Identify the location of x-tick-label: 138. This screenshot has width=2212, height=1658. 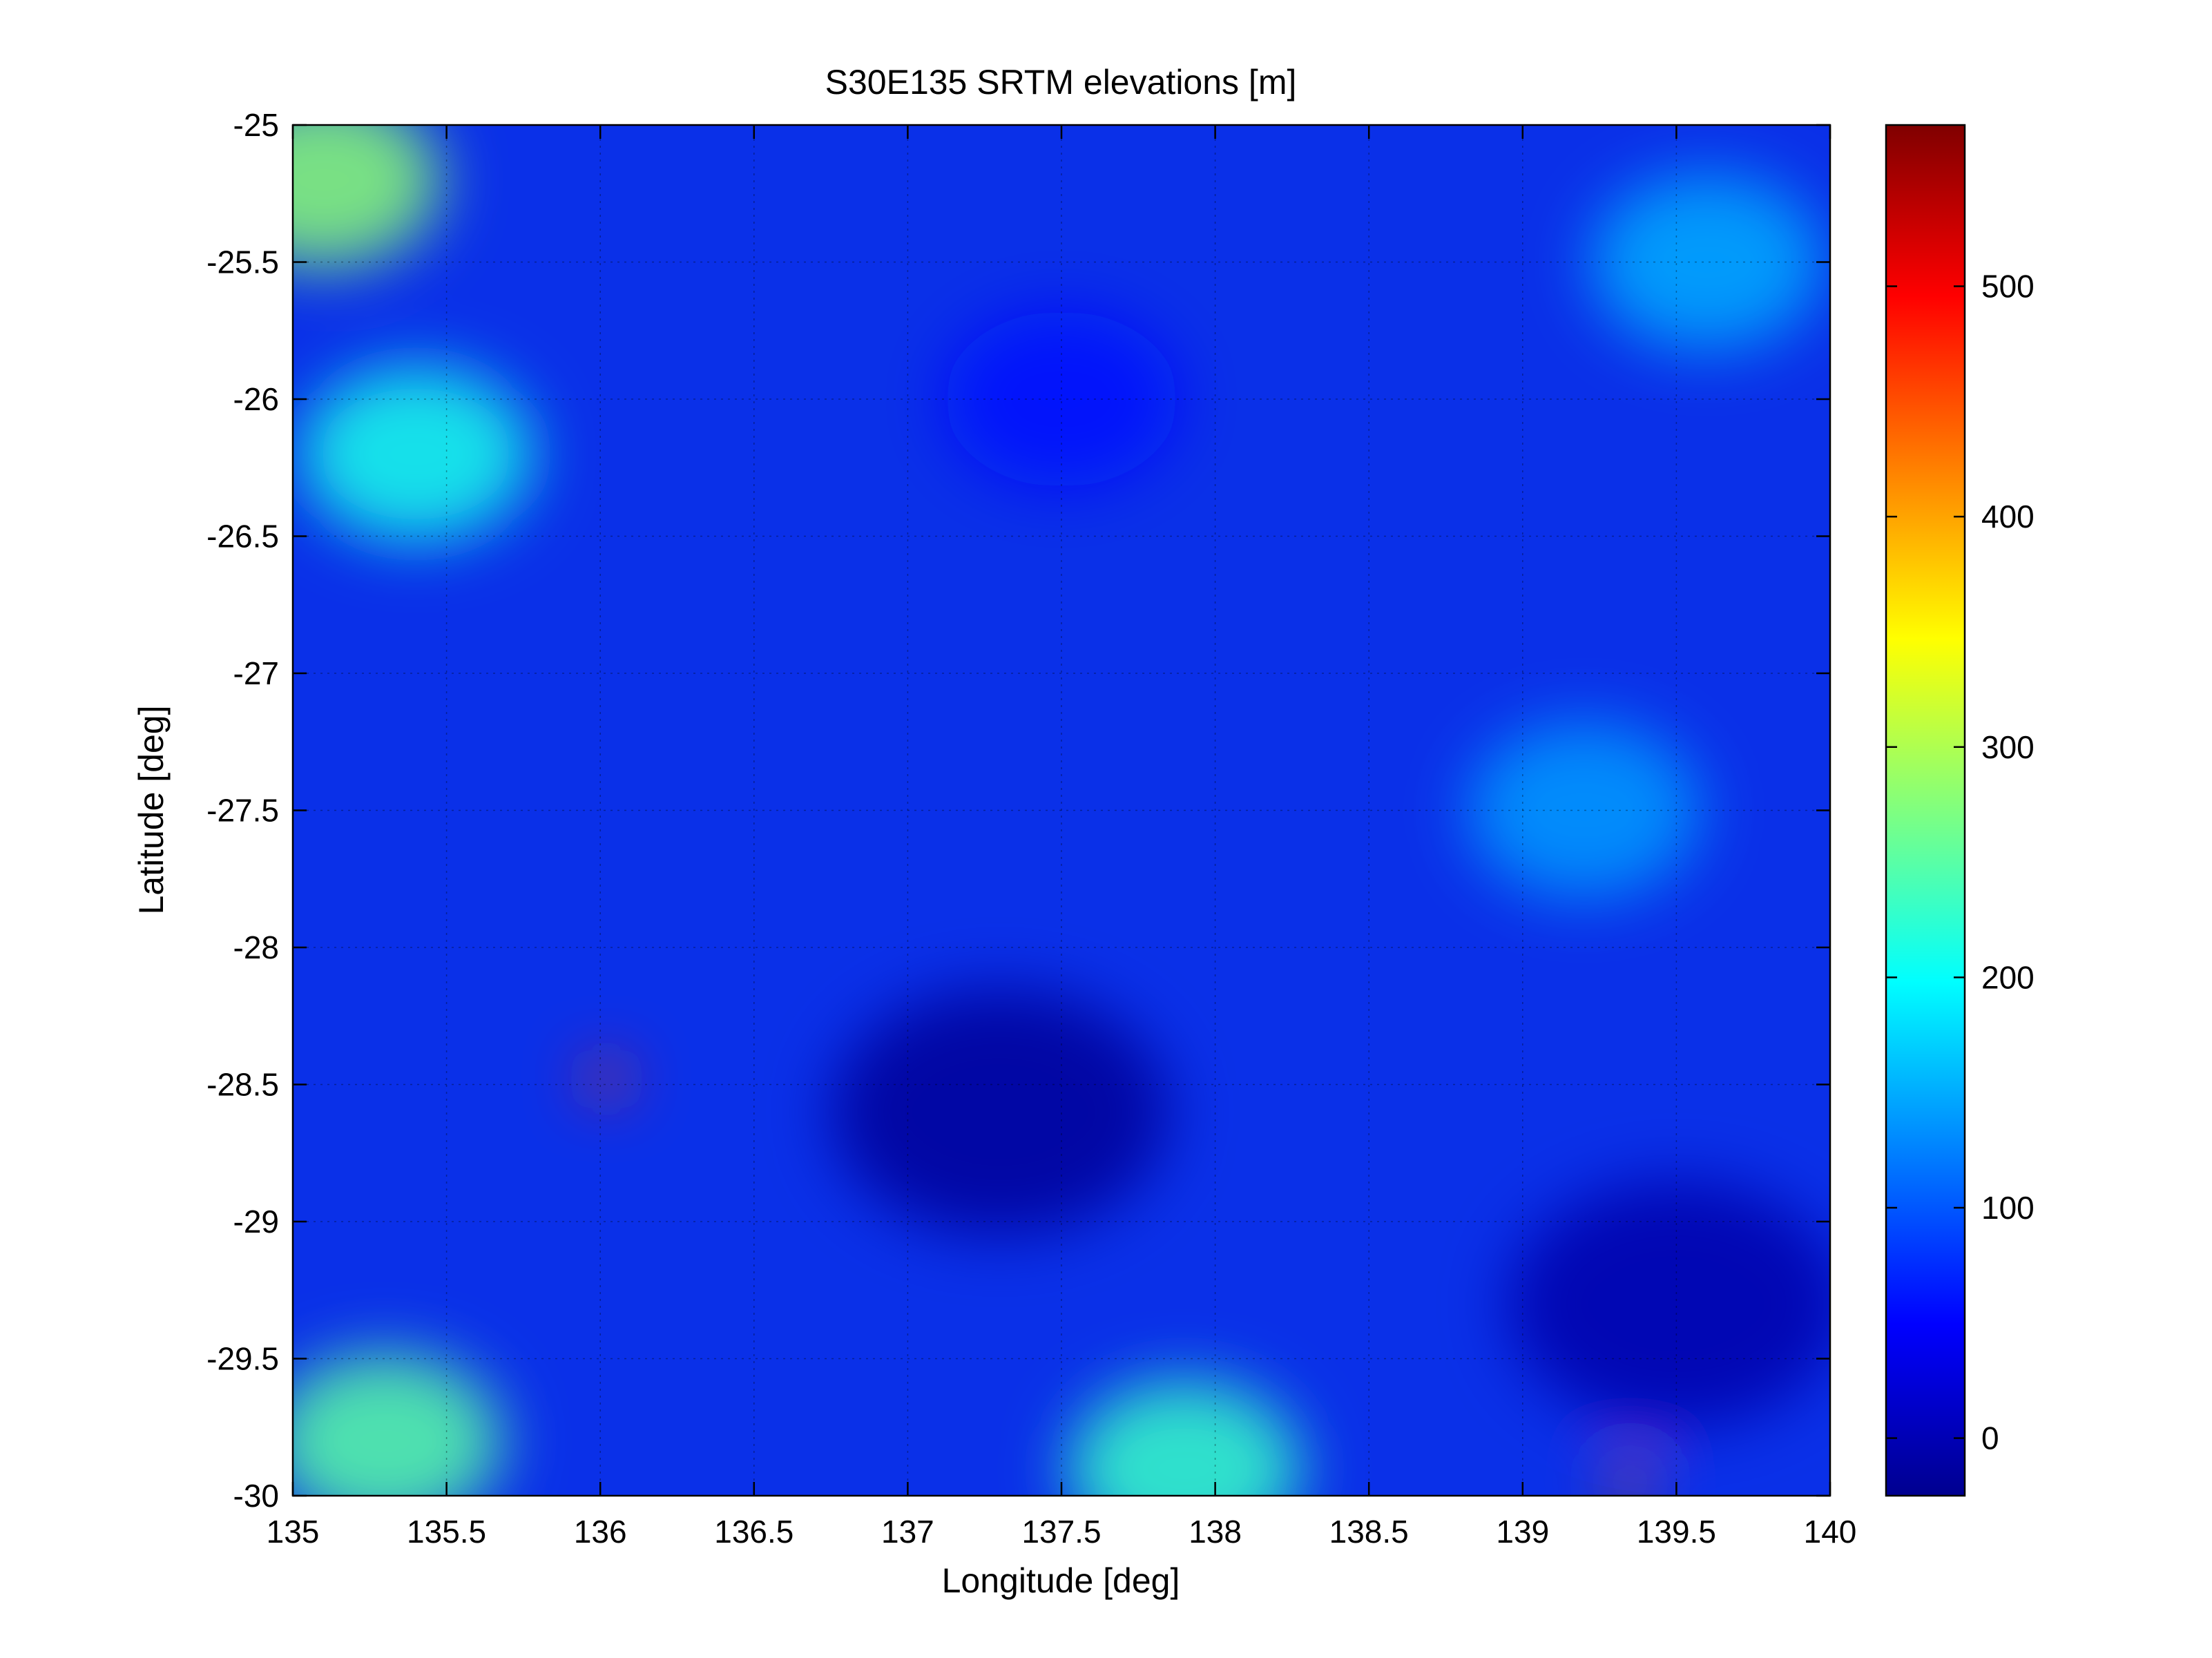
(1215, 1532).